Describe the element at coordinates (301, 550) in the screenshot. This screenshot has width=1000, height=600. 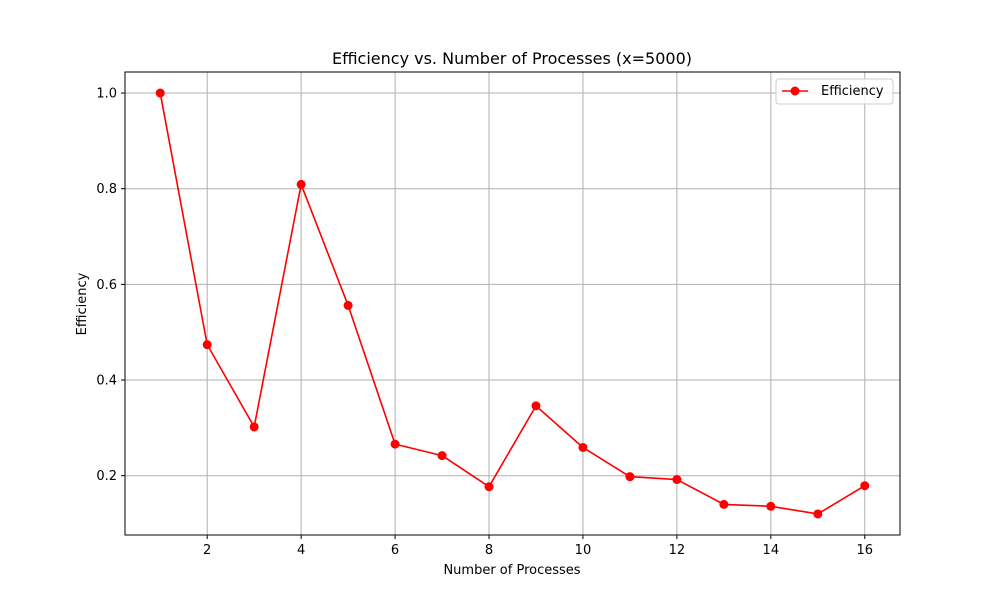
I see `x-tick-label: 4` at that location.